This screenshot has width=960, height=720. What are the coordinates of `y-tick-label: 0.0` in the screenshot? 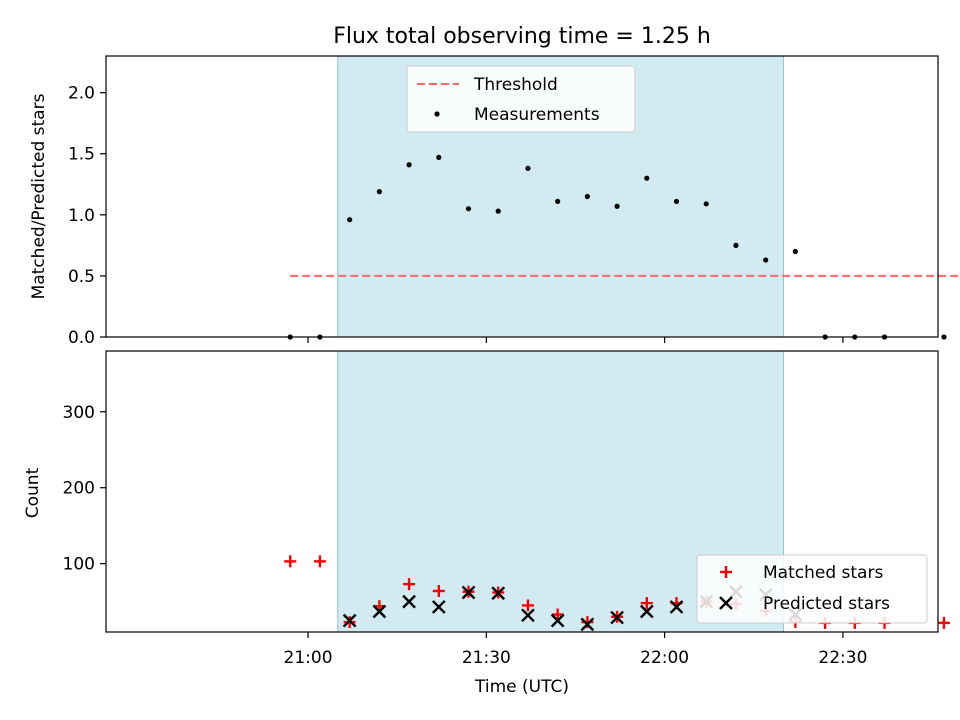 It's located at (81, 338).